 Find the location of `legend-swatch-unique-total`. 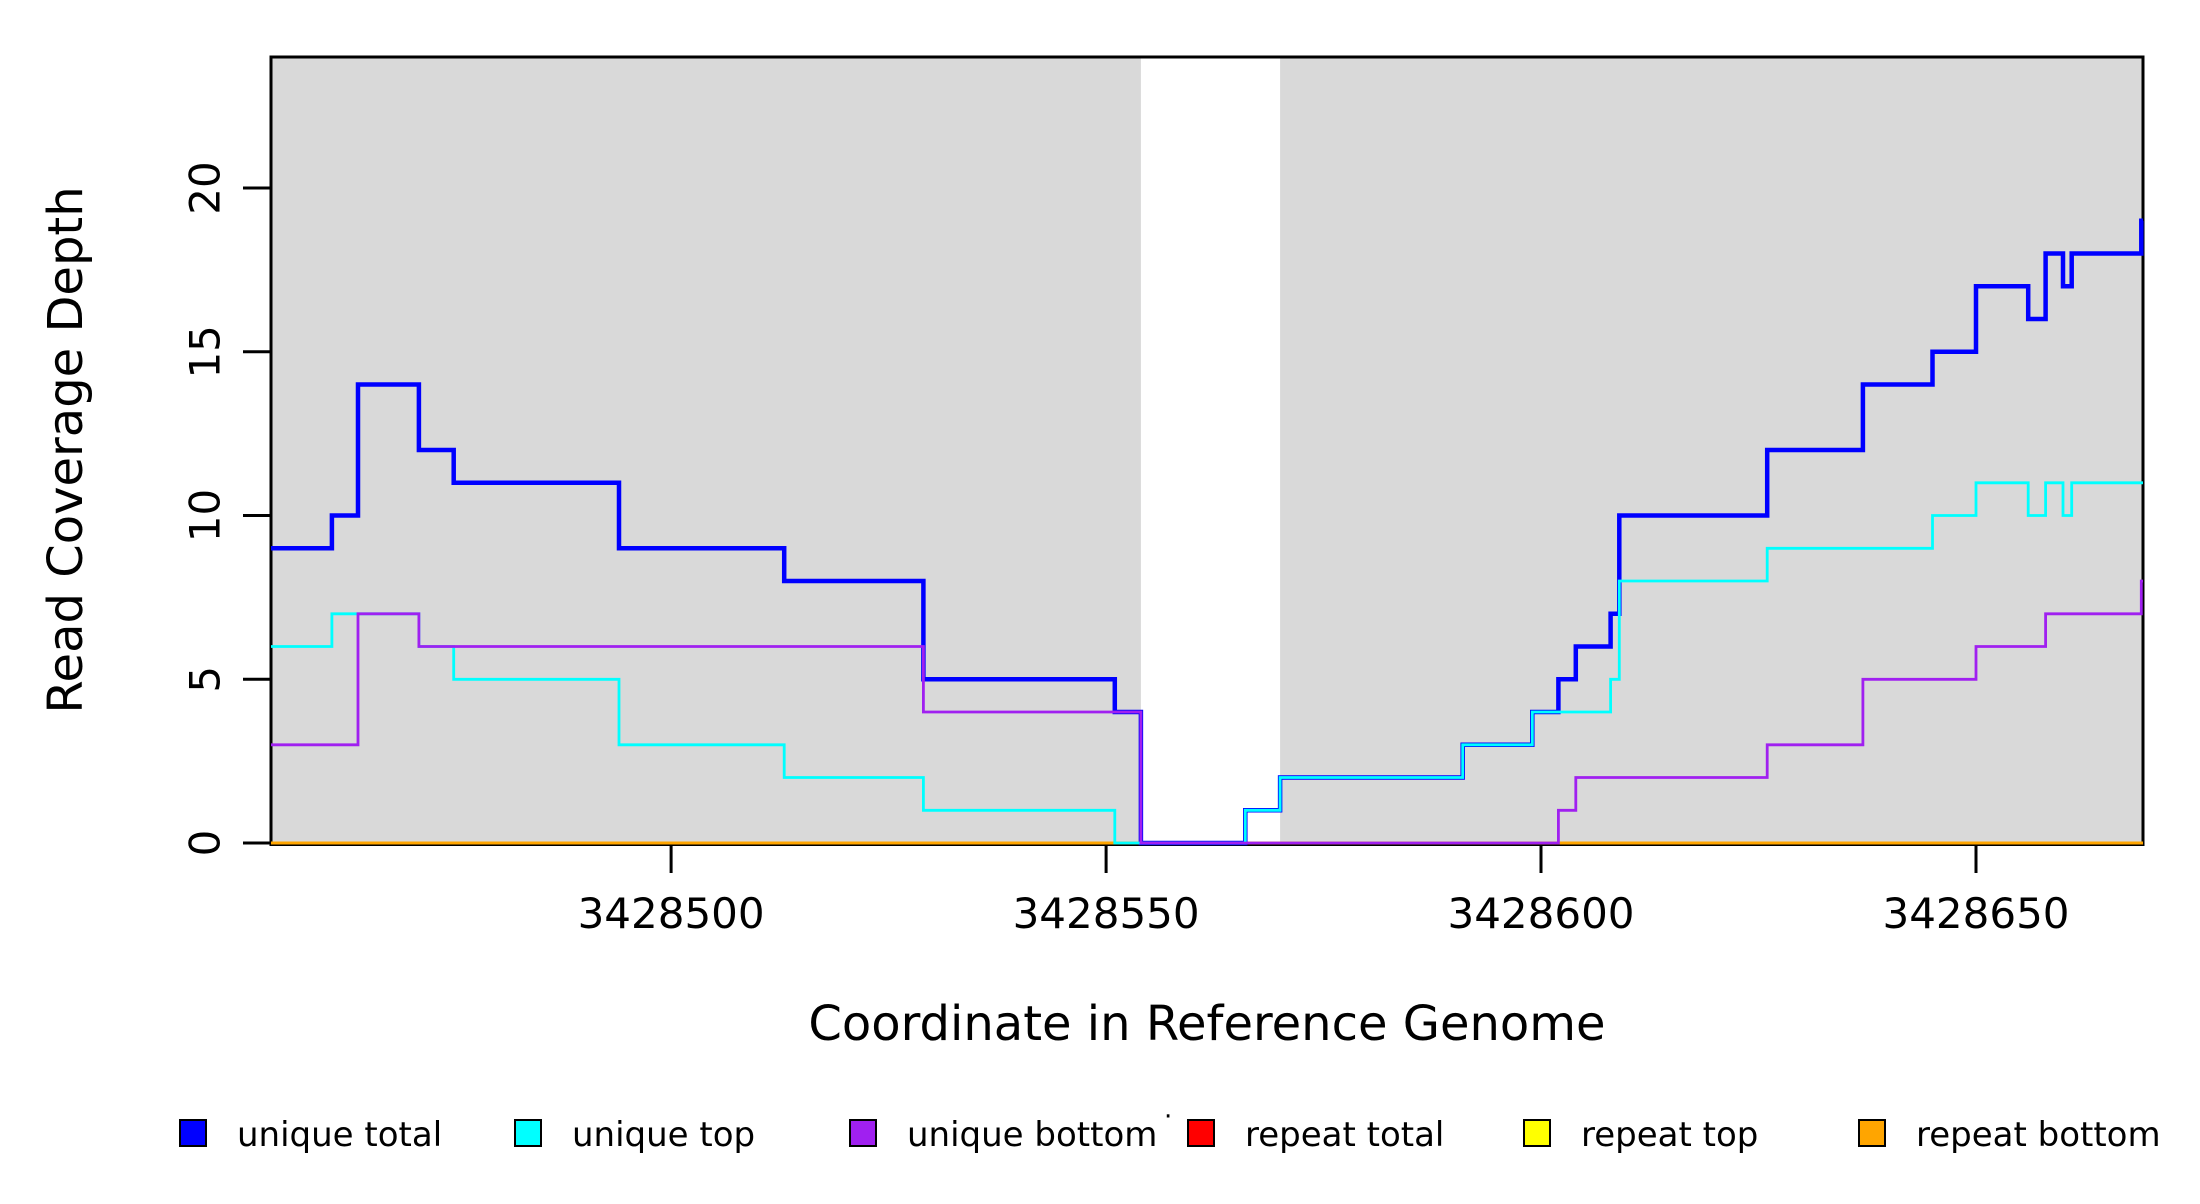

legend-swatch-unique-total is located at coordinates (193, 1133).